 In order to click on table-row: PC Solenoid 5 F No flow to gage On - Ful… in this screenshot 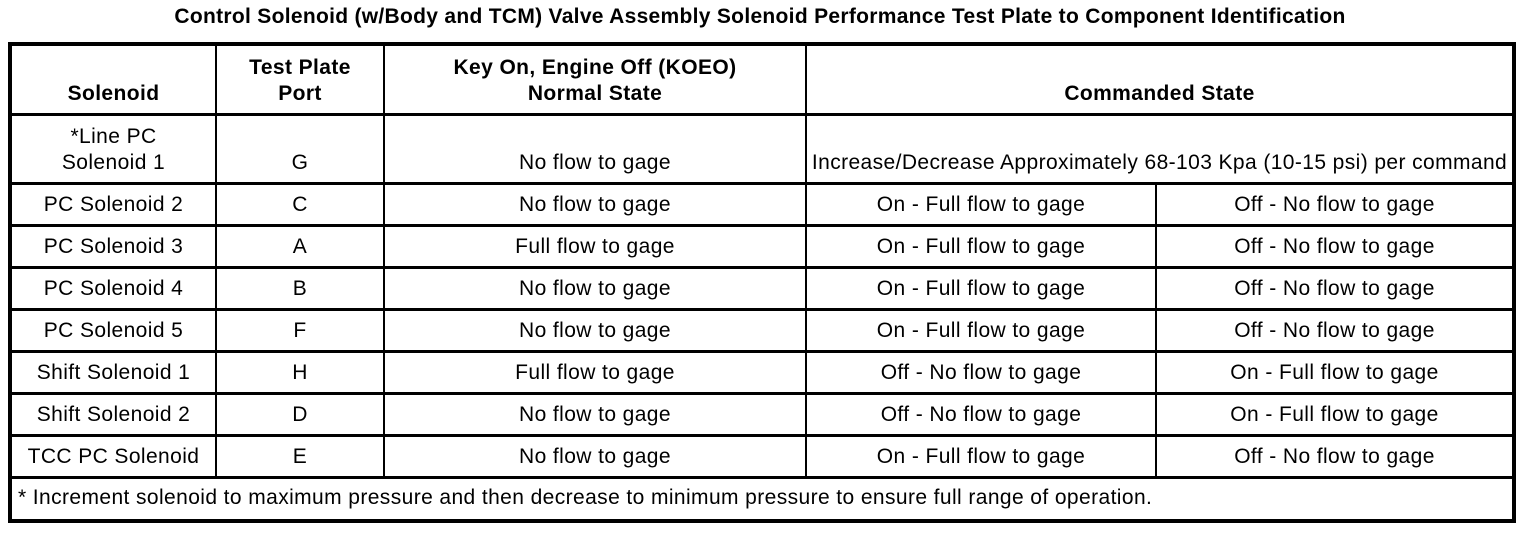, I will do `click(762, 330)`.